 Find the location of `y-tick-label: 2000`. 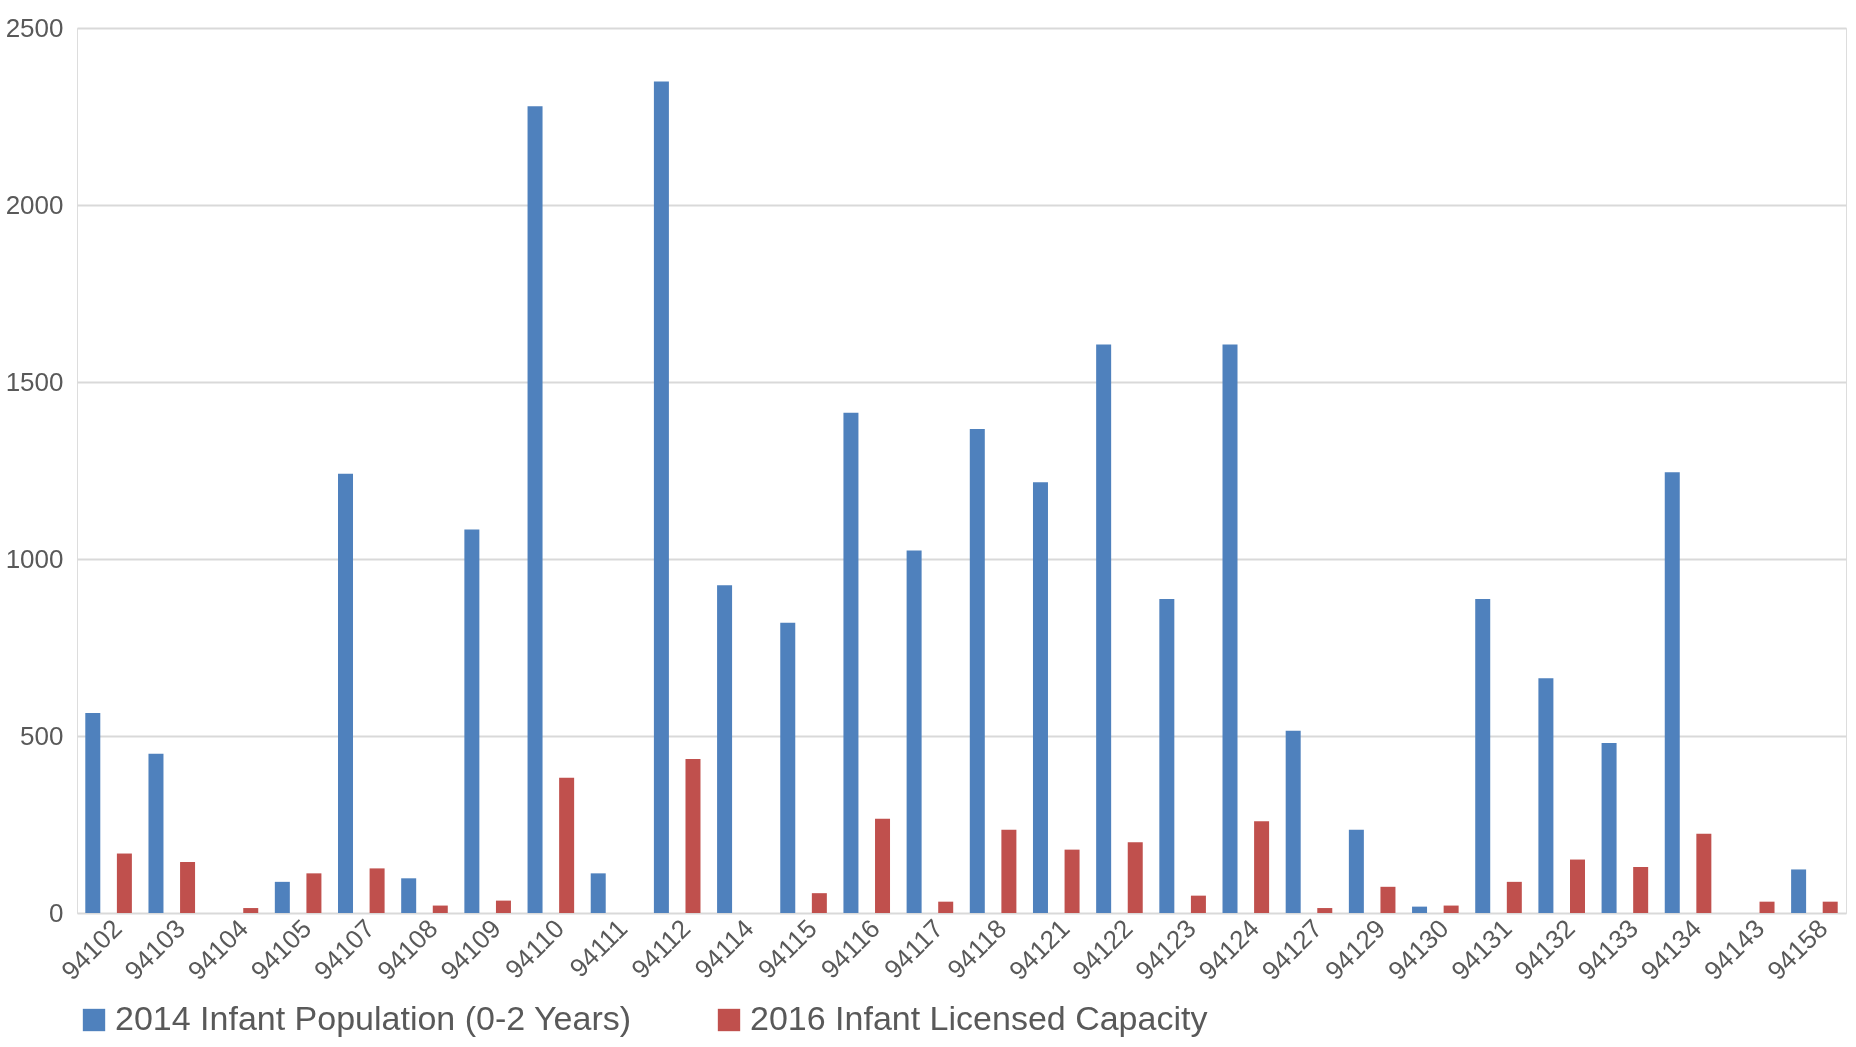

y-tick-label: 2000 is located at coordinates (34, 204).